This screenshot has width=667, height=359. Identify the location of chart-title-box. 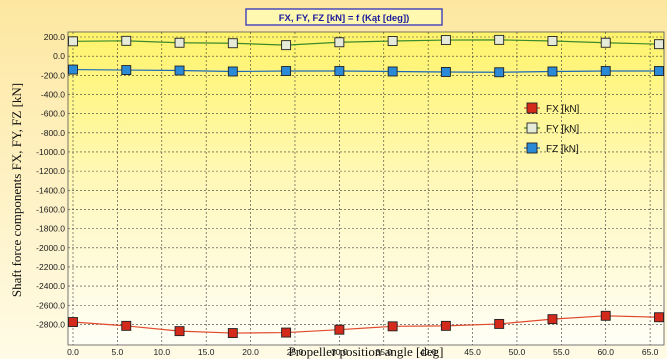
(344, 17).